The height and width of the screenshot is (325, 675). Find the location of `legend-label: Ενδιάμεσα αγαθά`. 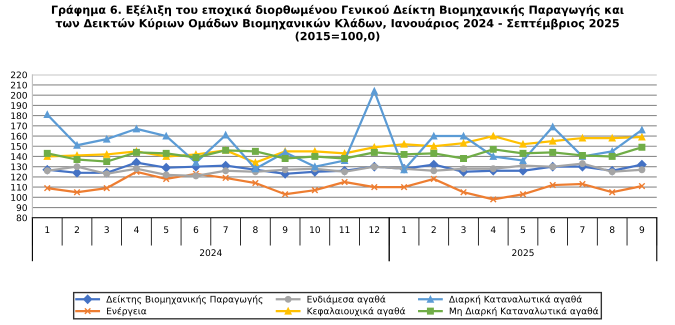

legend-label: Ενδιάμεσα αγαθά is located at coordinates (347, 299).